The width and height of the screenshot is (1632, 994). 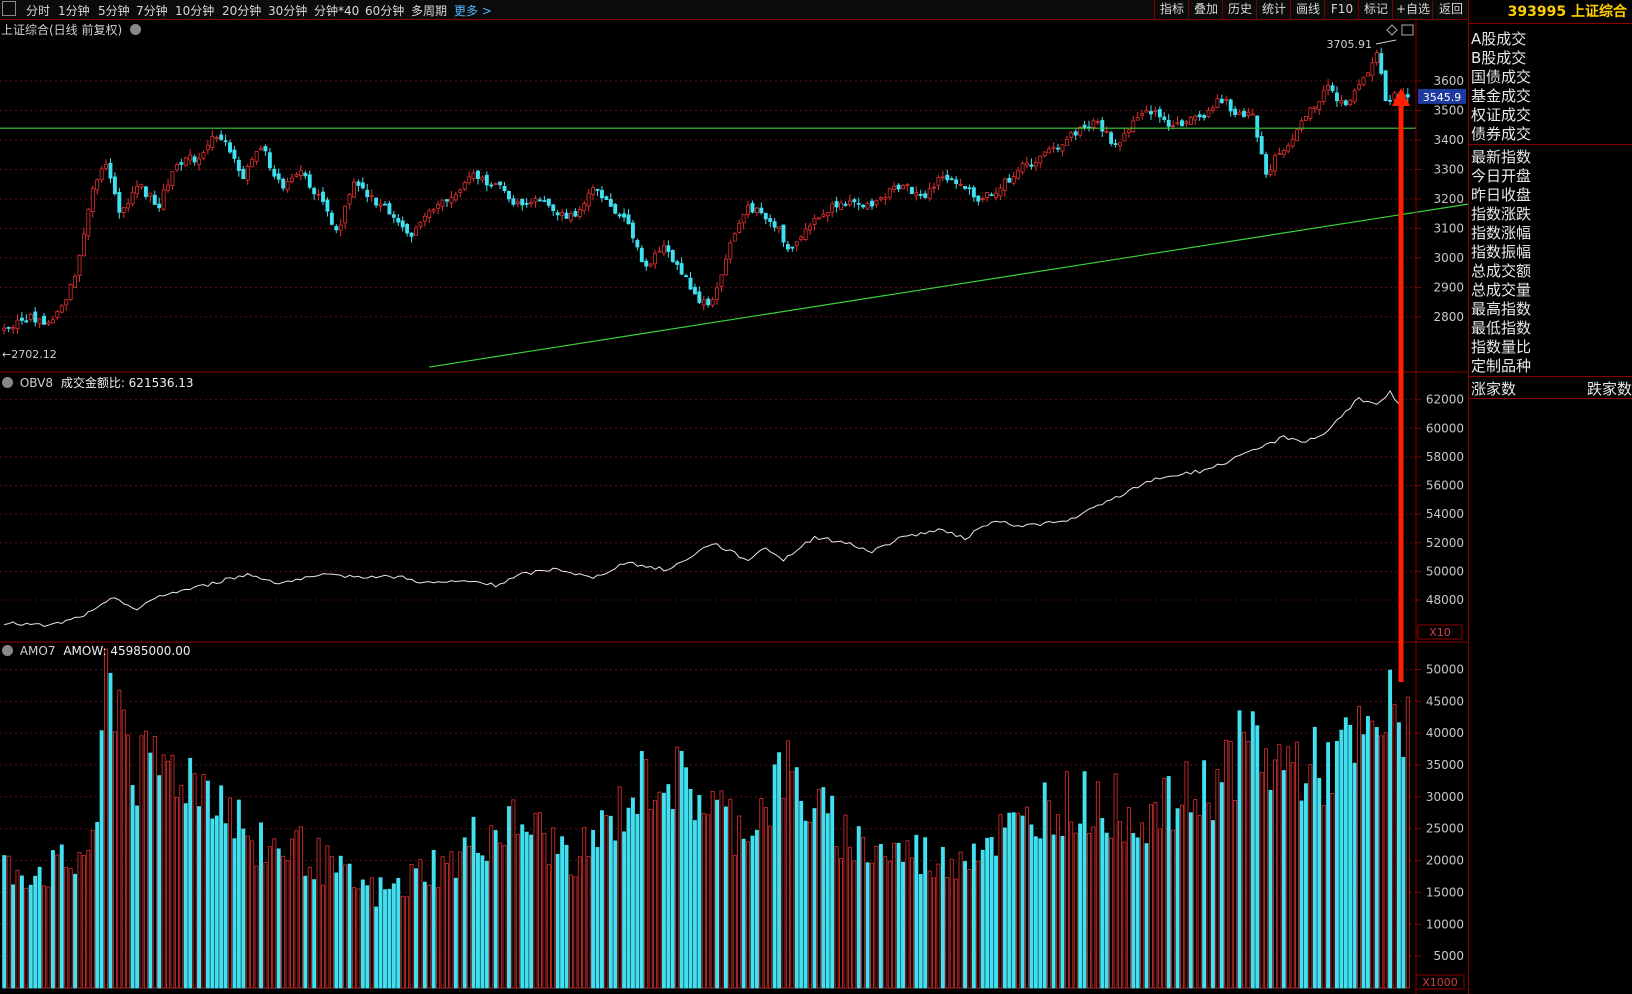 I want to click on y-tick-label: 3400, so click(x=1448, y=140).